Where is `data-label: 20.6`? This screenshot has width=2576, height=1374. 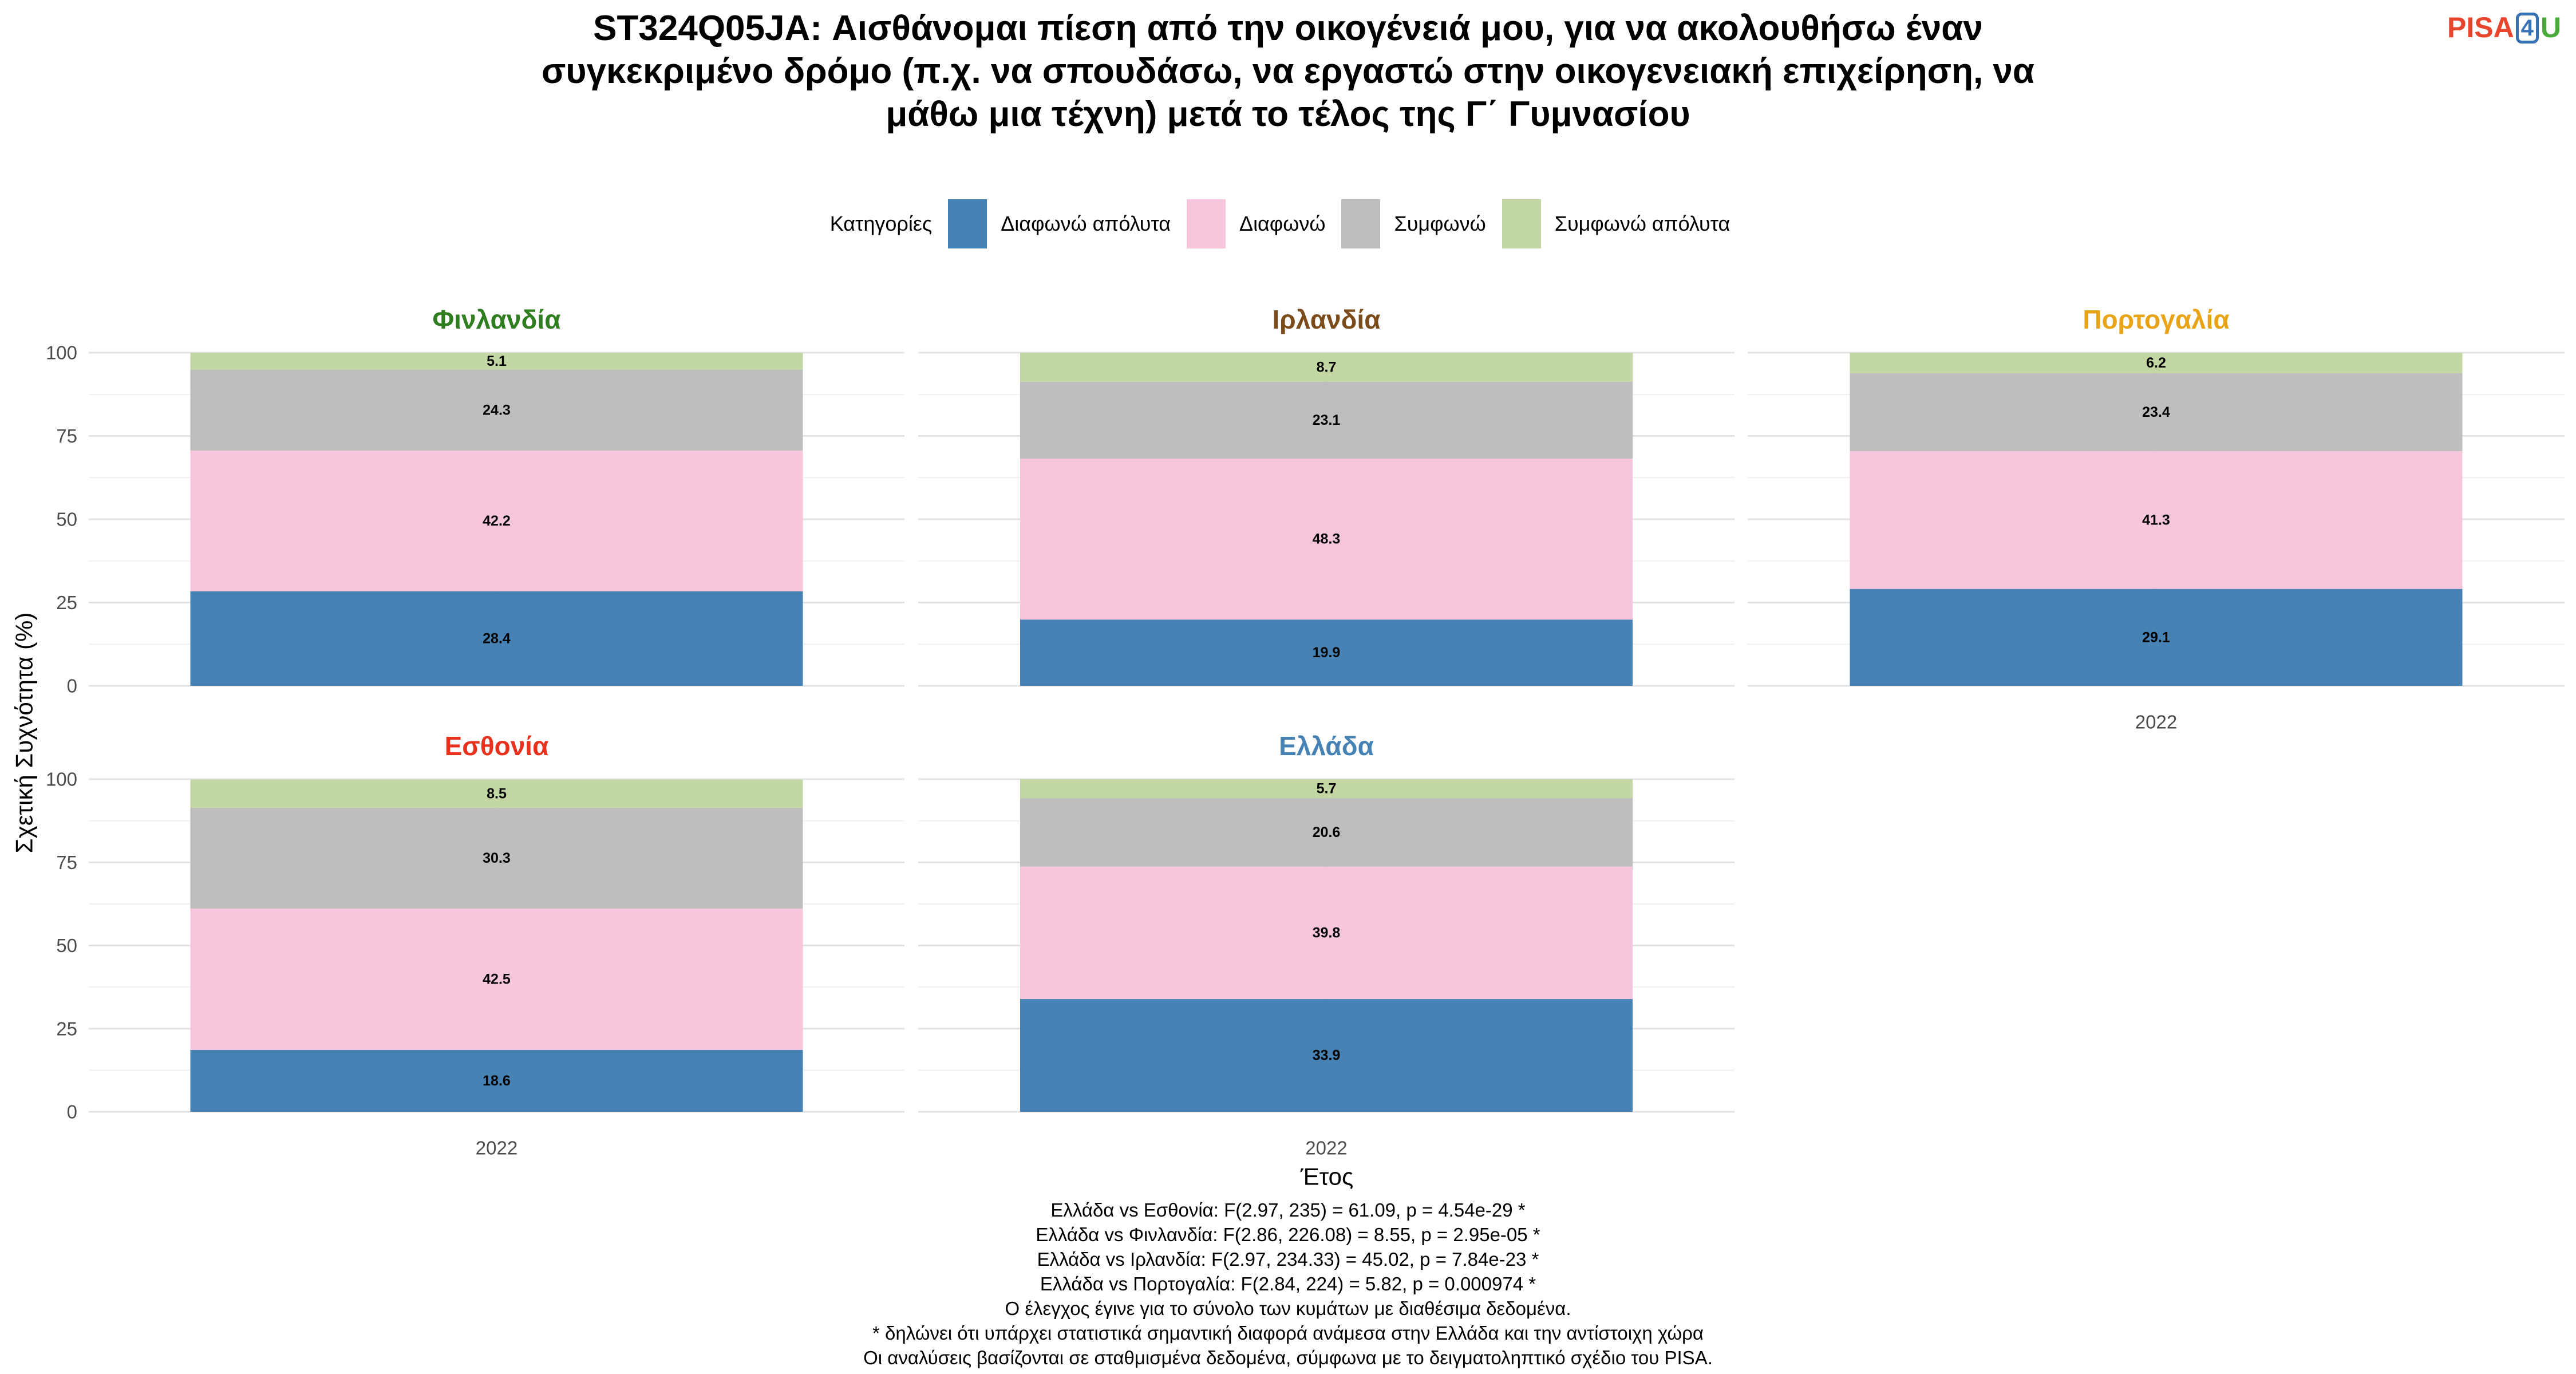
data-label: 20.6 is located at coordinates (1327, 832).